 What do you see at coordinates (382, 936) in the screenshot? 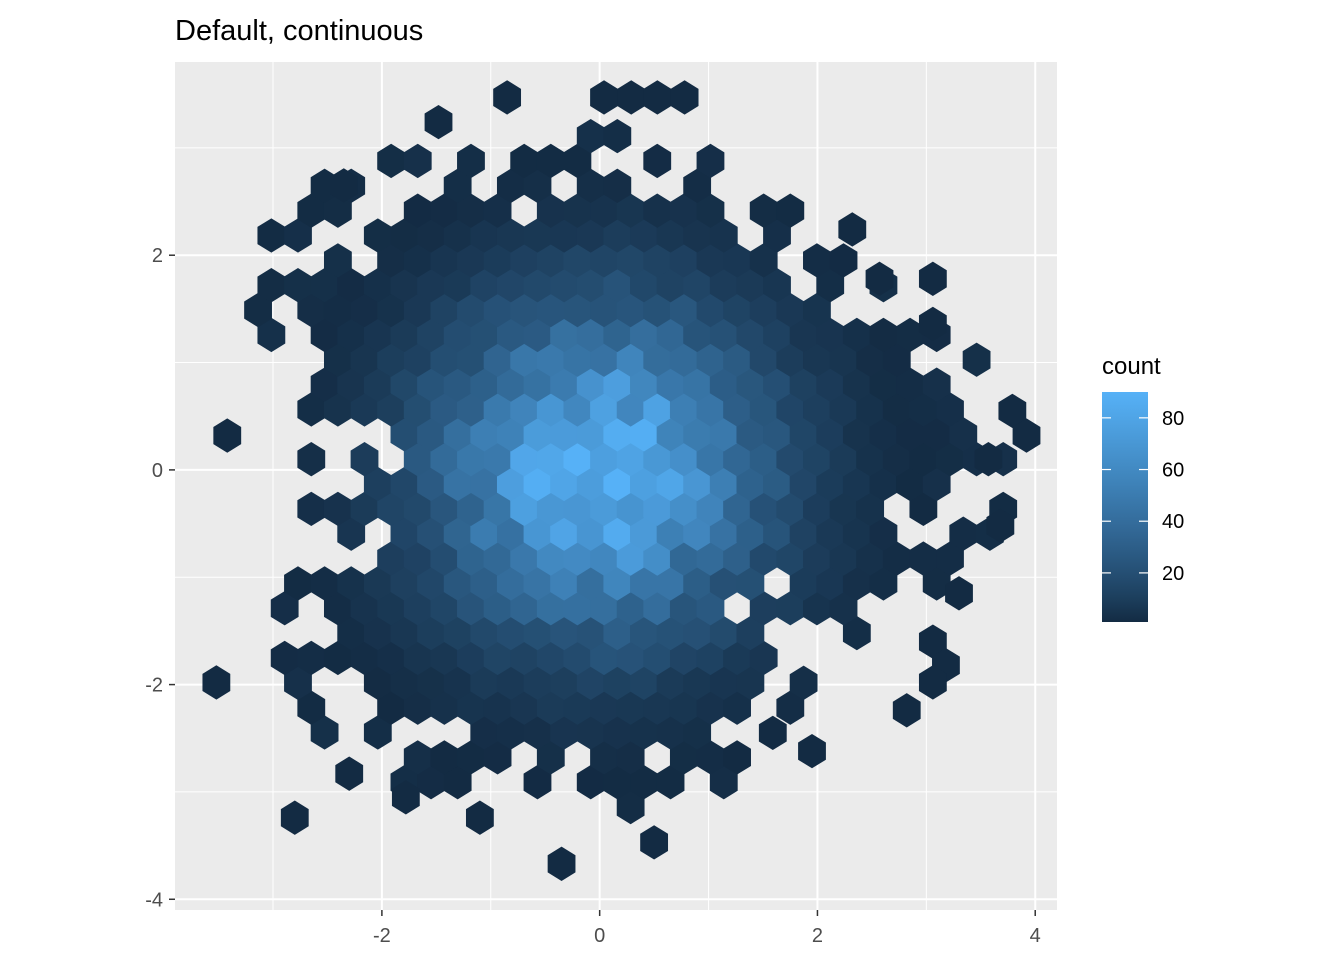
I see `x-tick-label: -2` at bounding box center [382, 936].